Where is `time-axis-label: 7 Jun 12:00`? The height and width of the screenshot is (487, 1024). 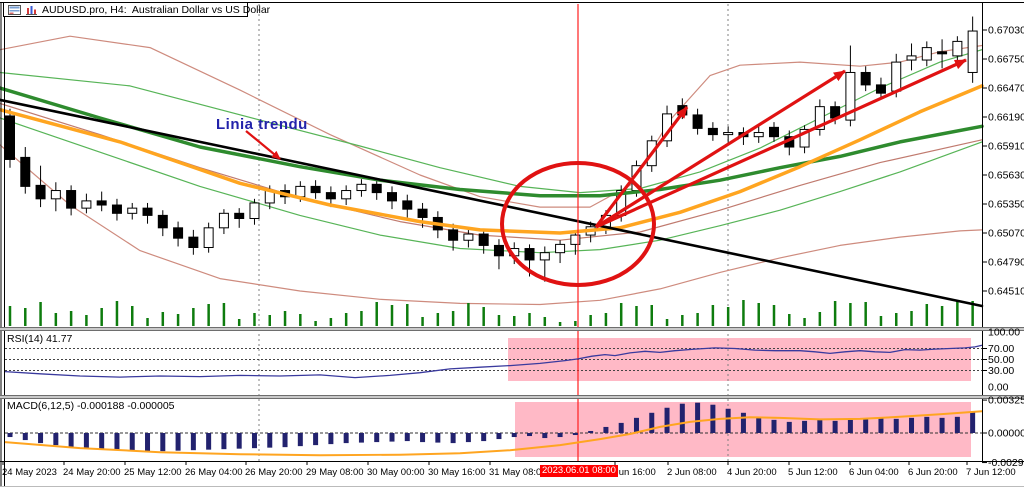 time-axis-label: 7 Jun 12:00 is located at coordinates (991, 472).